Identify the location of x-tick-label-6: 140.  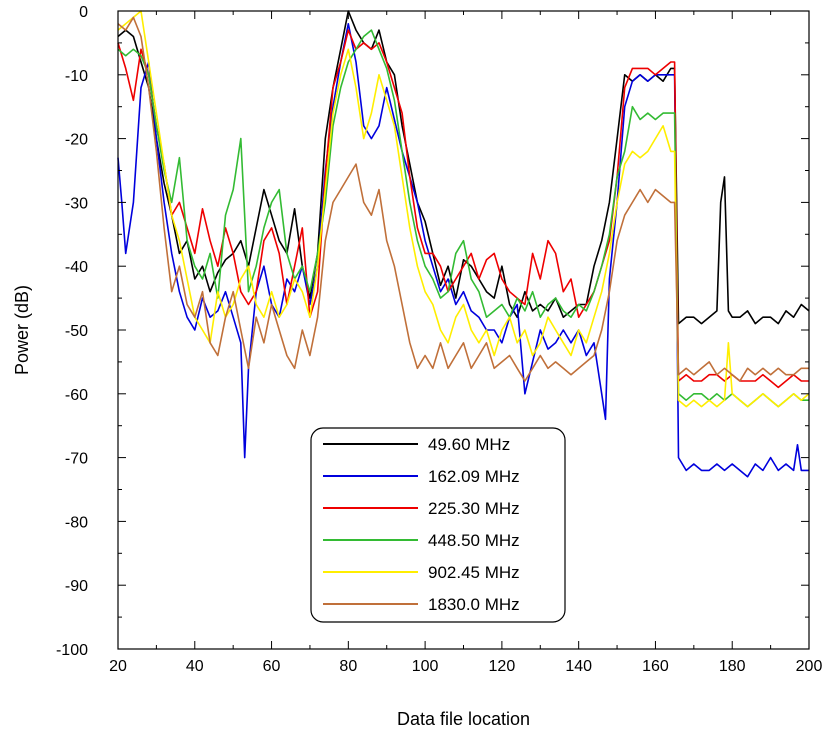
(578, 666).